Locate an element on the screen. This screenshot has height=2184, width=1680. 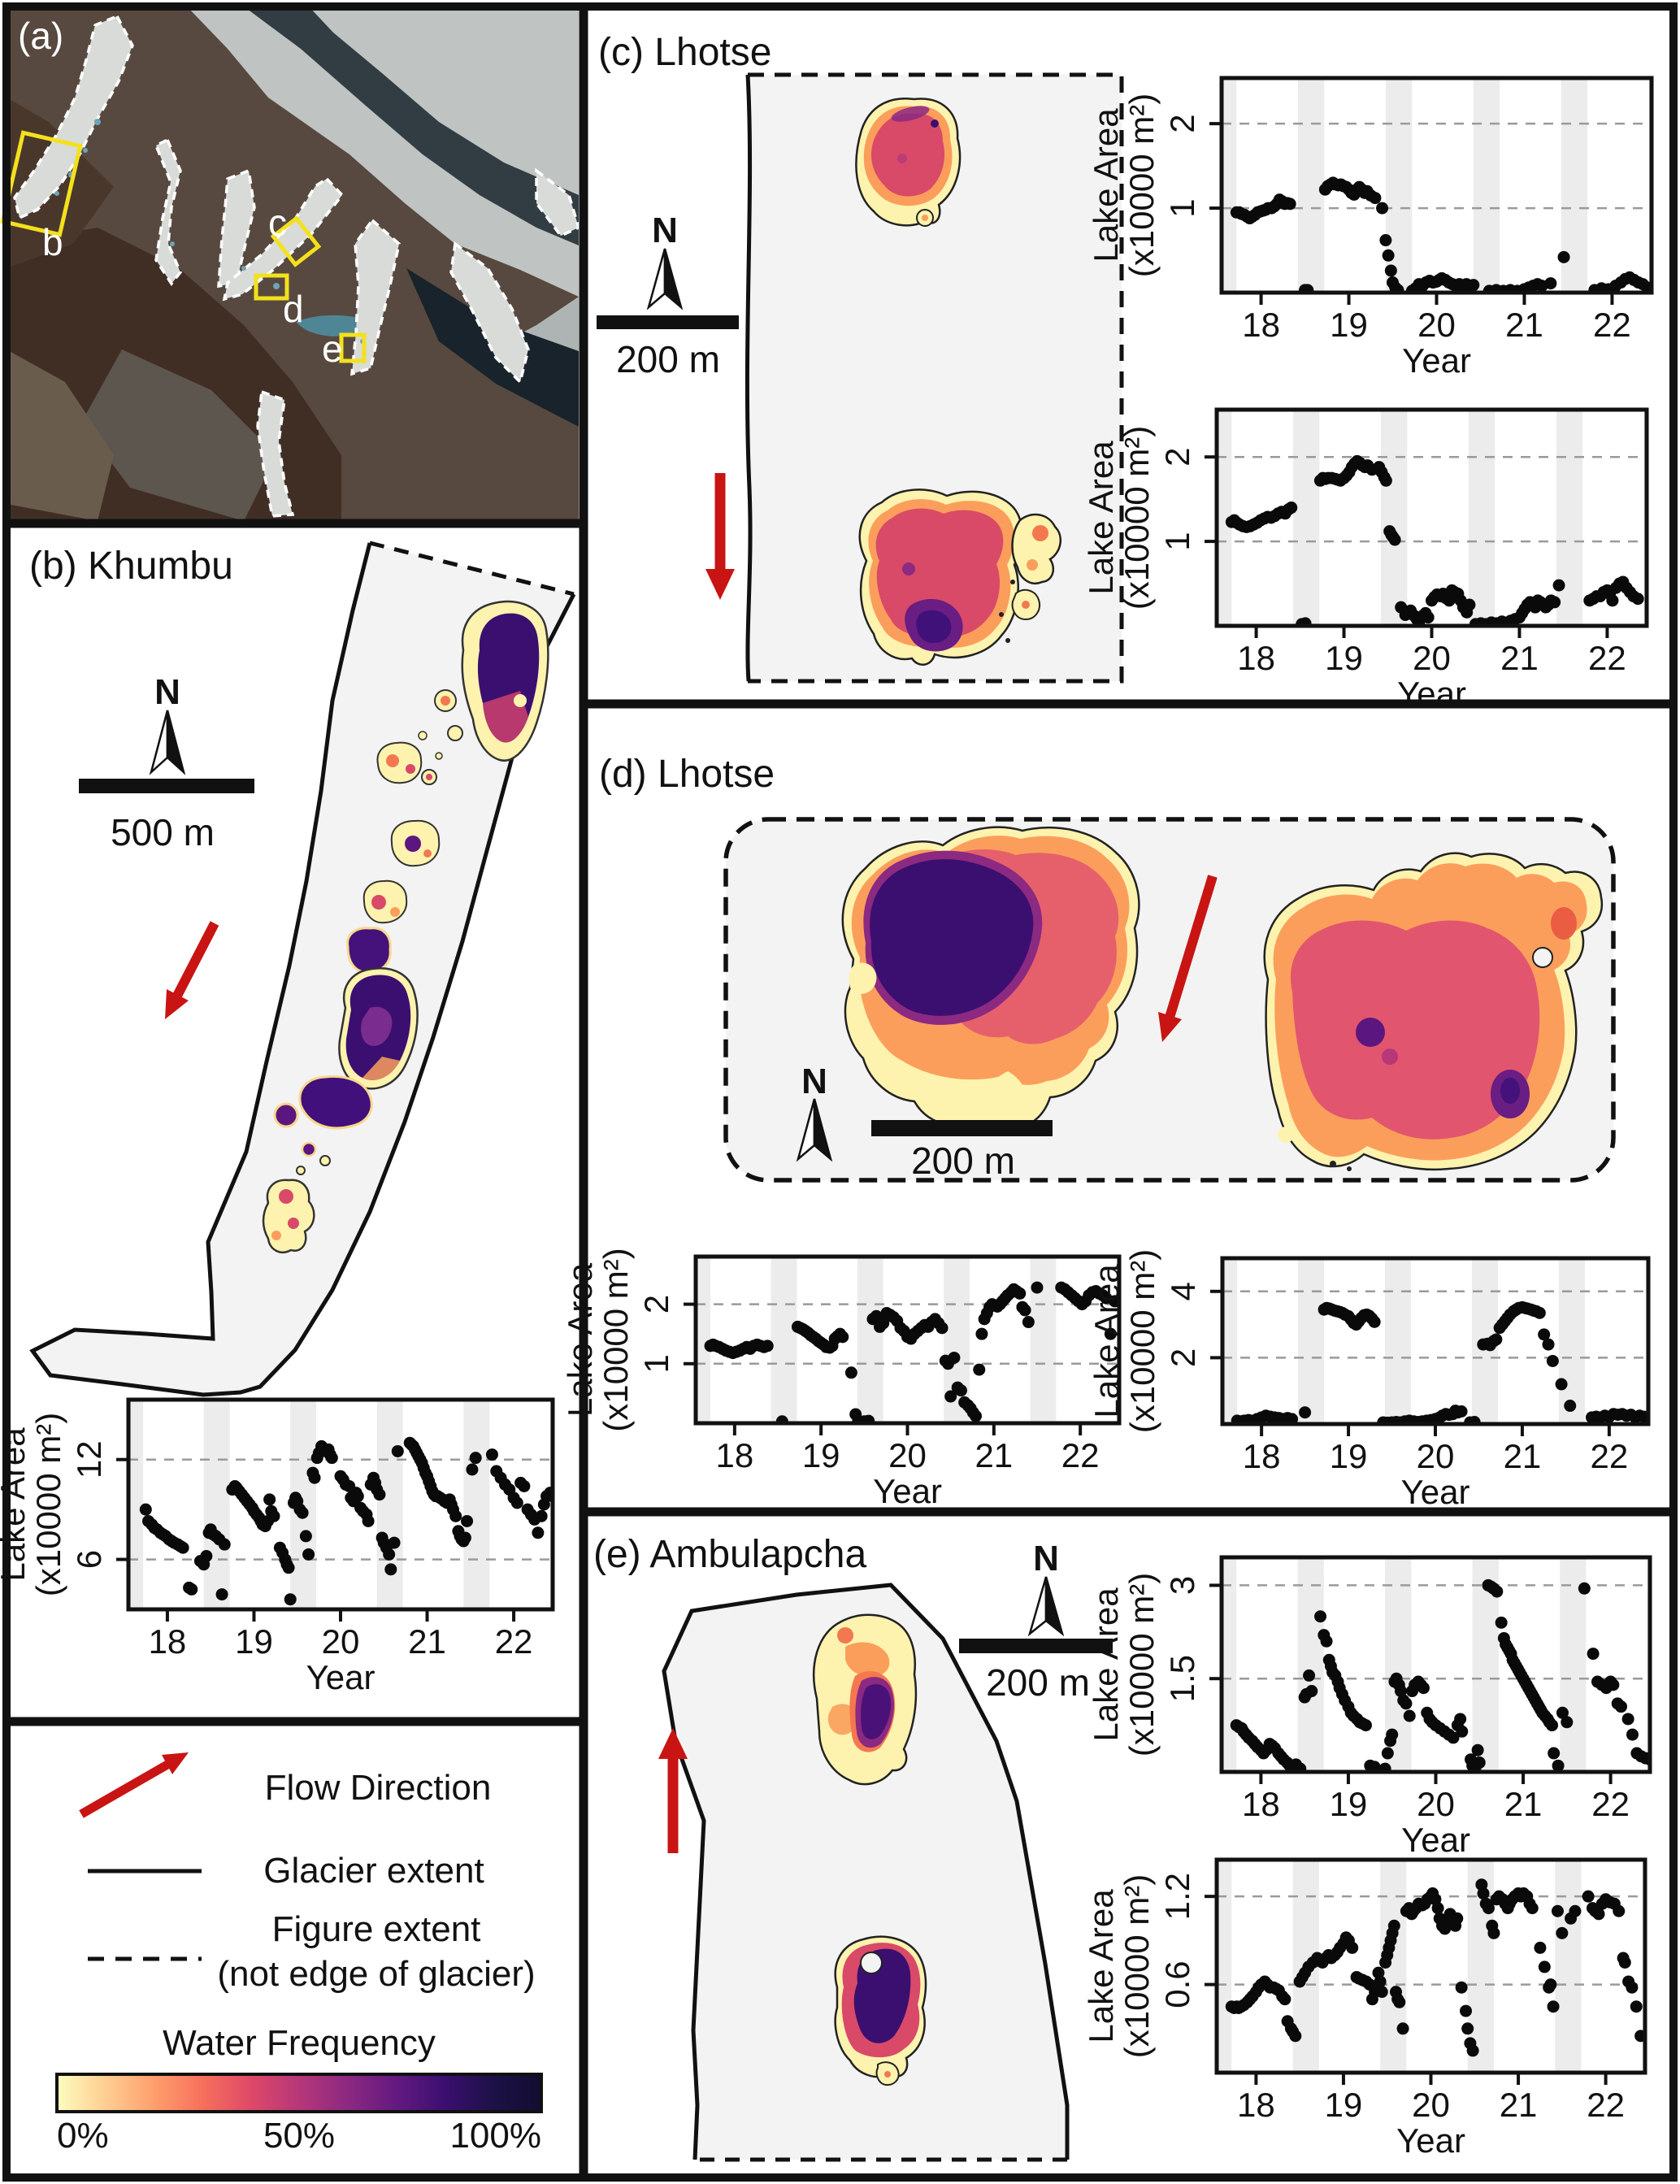
scalebar-b-label: 500 m is located at coordinates (163, 832).